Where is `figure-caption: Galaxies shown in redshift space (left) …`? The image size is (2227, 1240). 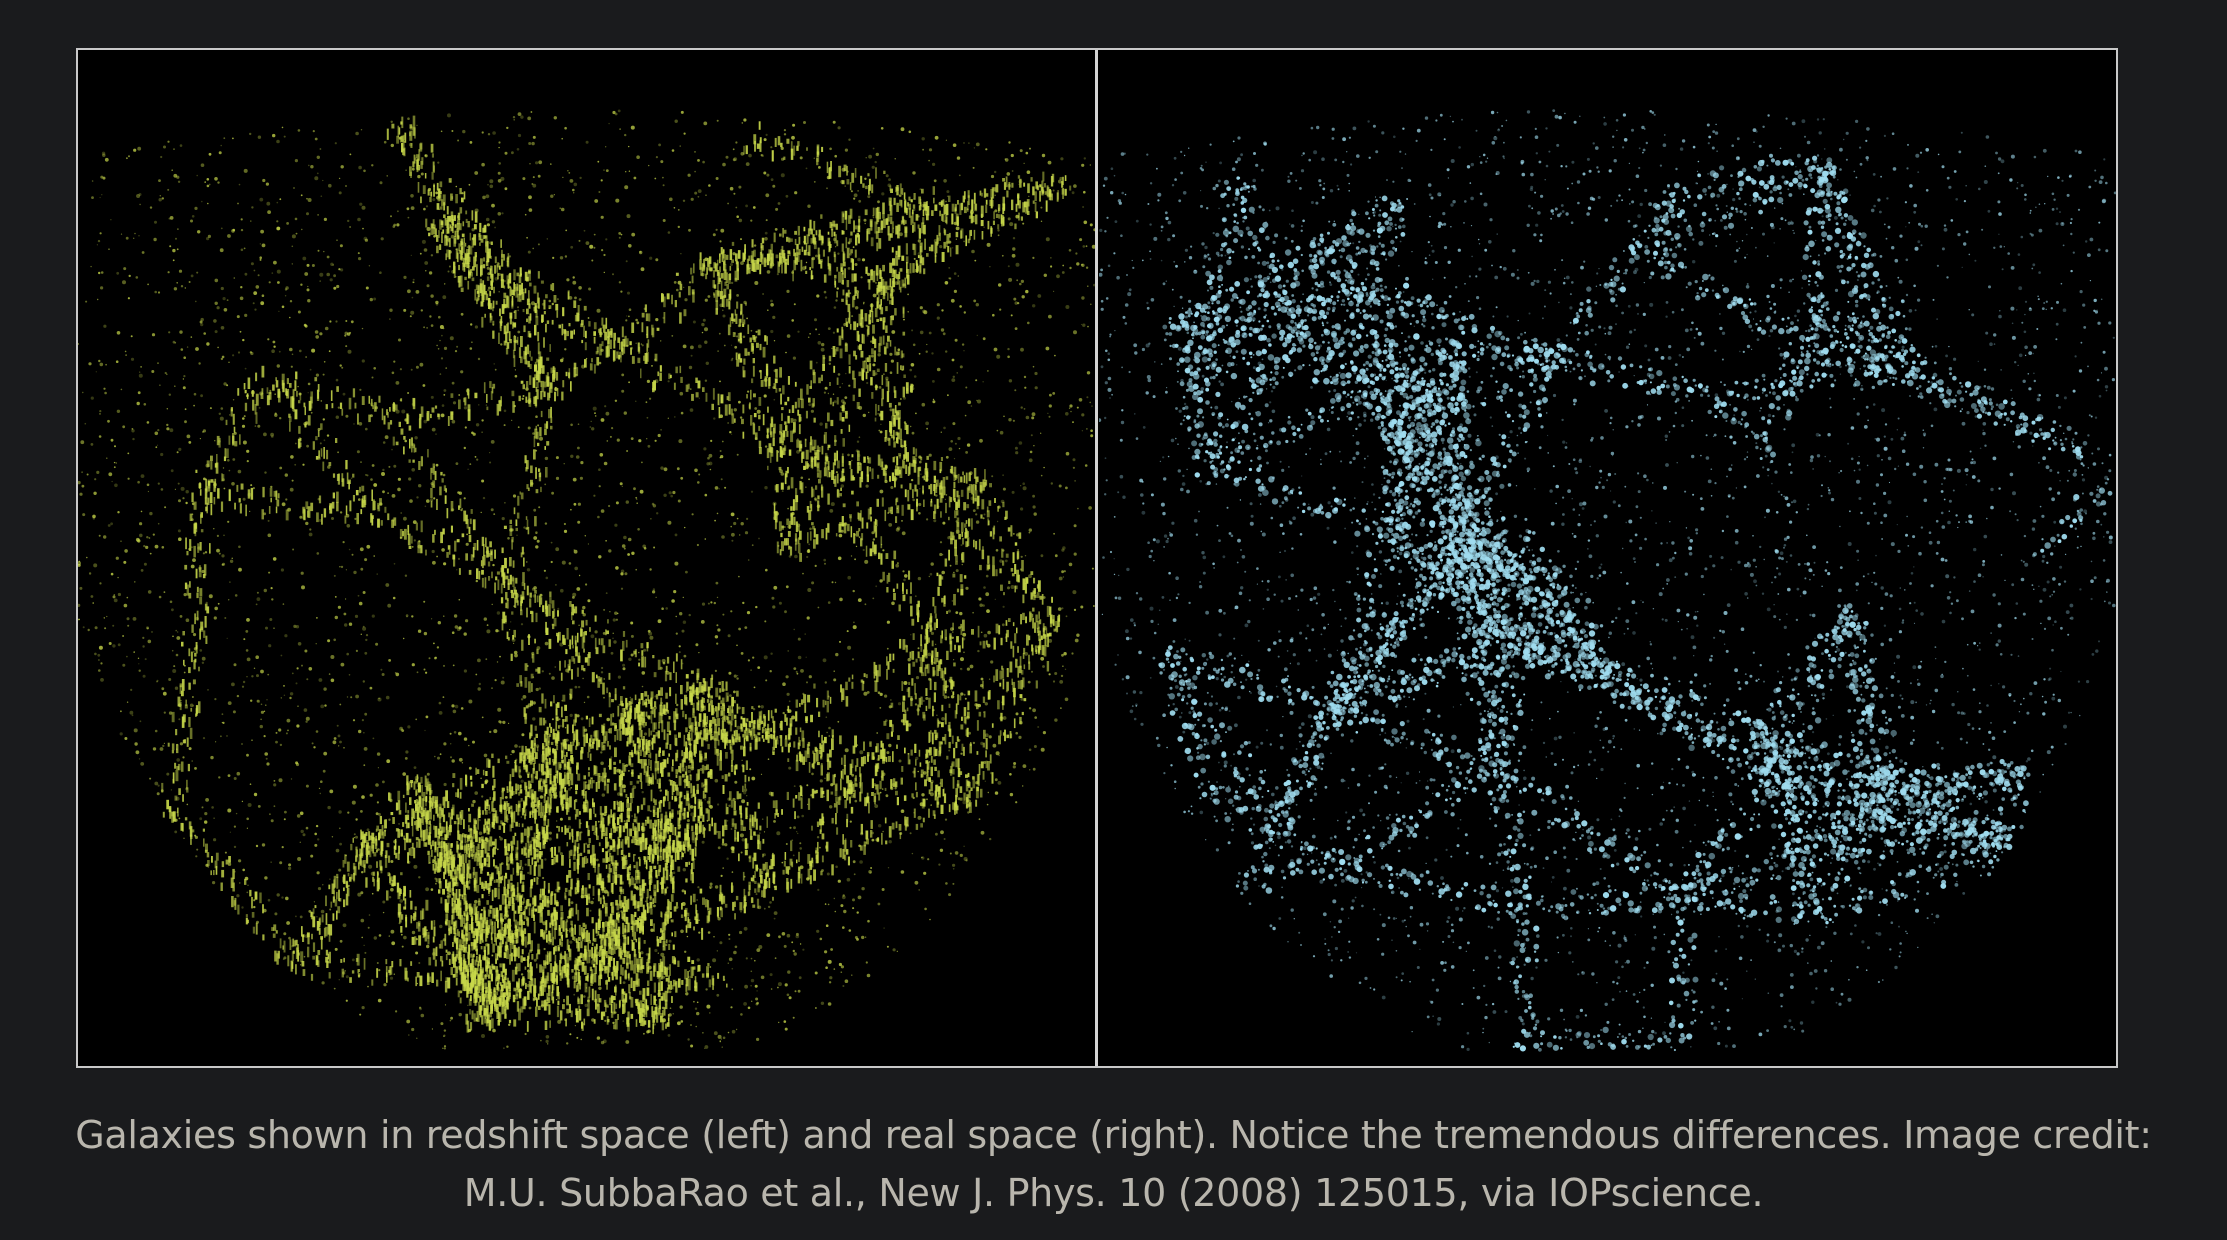 figure-caption: Galaxies shown in redshift space (left) … is located at coordinates (1113, 1164).